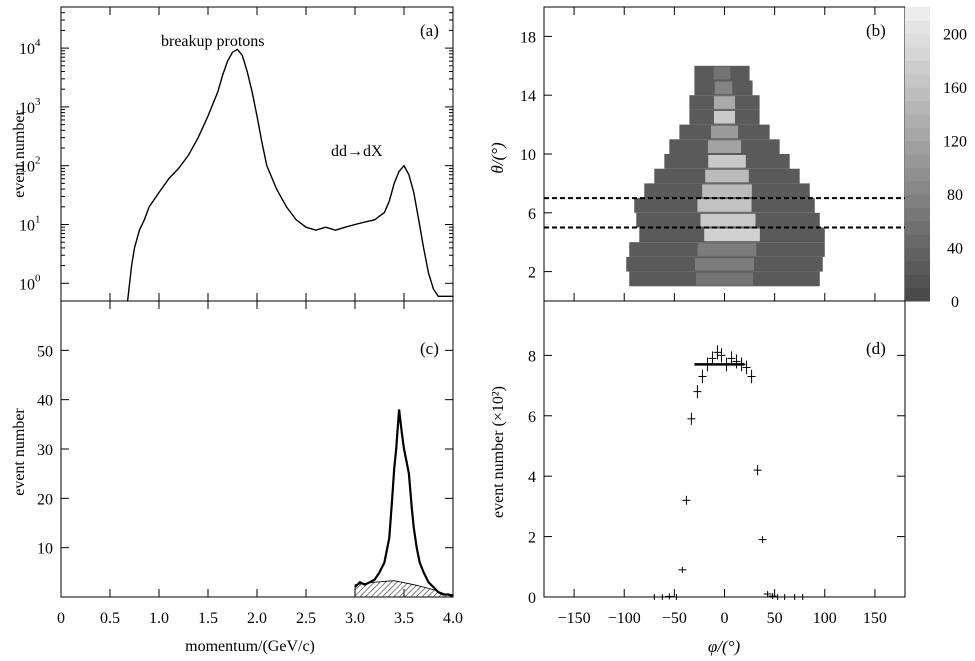  Describe the element at coordinates (532, 417) in the screenshot. I see `panel-d-ytick-label-3: 6` at that location.